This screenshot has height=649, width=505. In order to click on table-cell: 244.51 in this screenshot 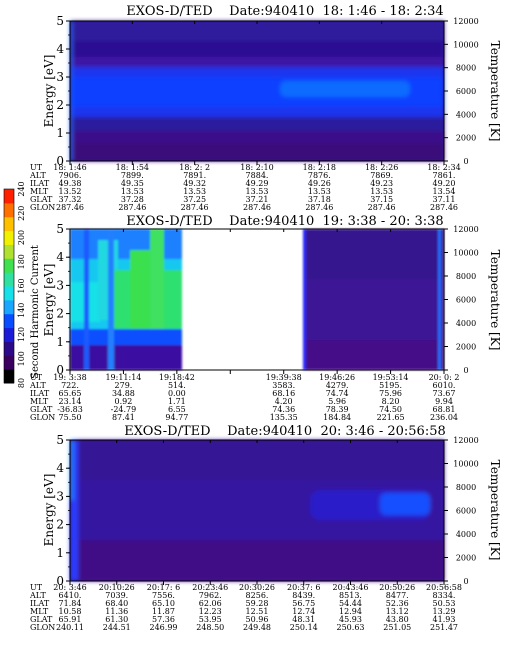, I will do `click(117, 627)`.